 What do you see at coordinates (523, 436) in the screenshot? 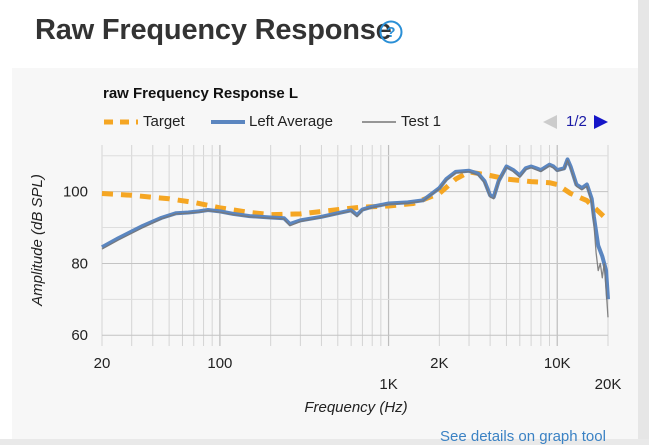
I see `see-details-link: See details on graph tool` at bounding box center [523, 436].